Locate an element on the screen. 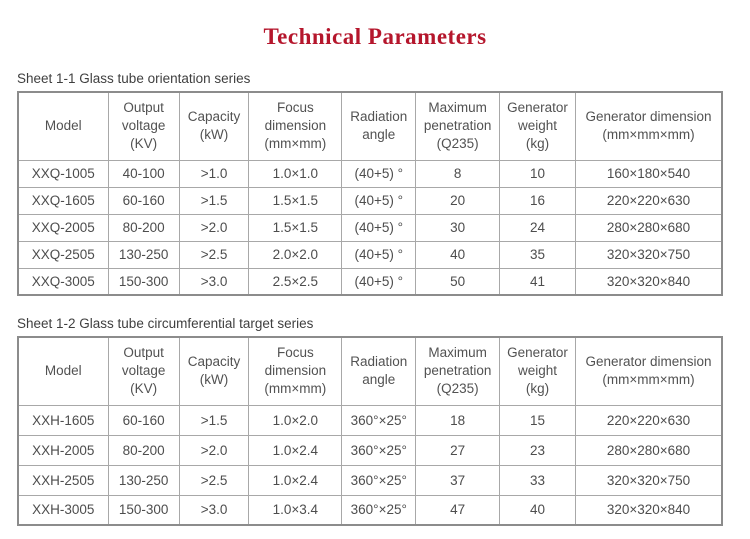 The image size is (750, 539). cell: 40-100 is located at coordinates (143, 173).